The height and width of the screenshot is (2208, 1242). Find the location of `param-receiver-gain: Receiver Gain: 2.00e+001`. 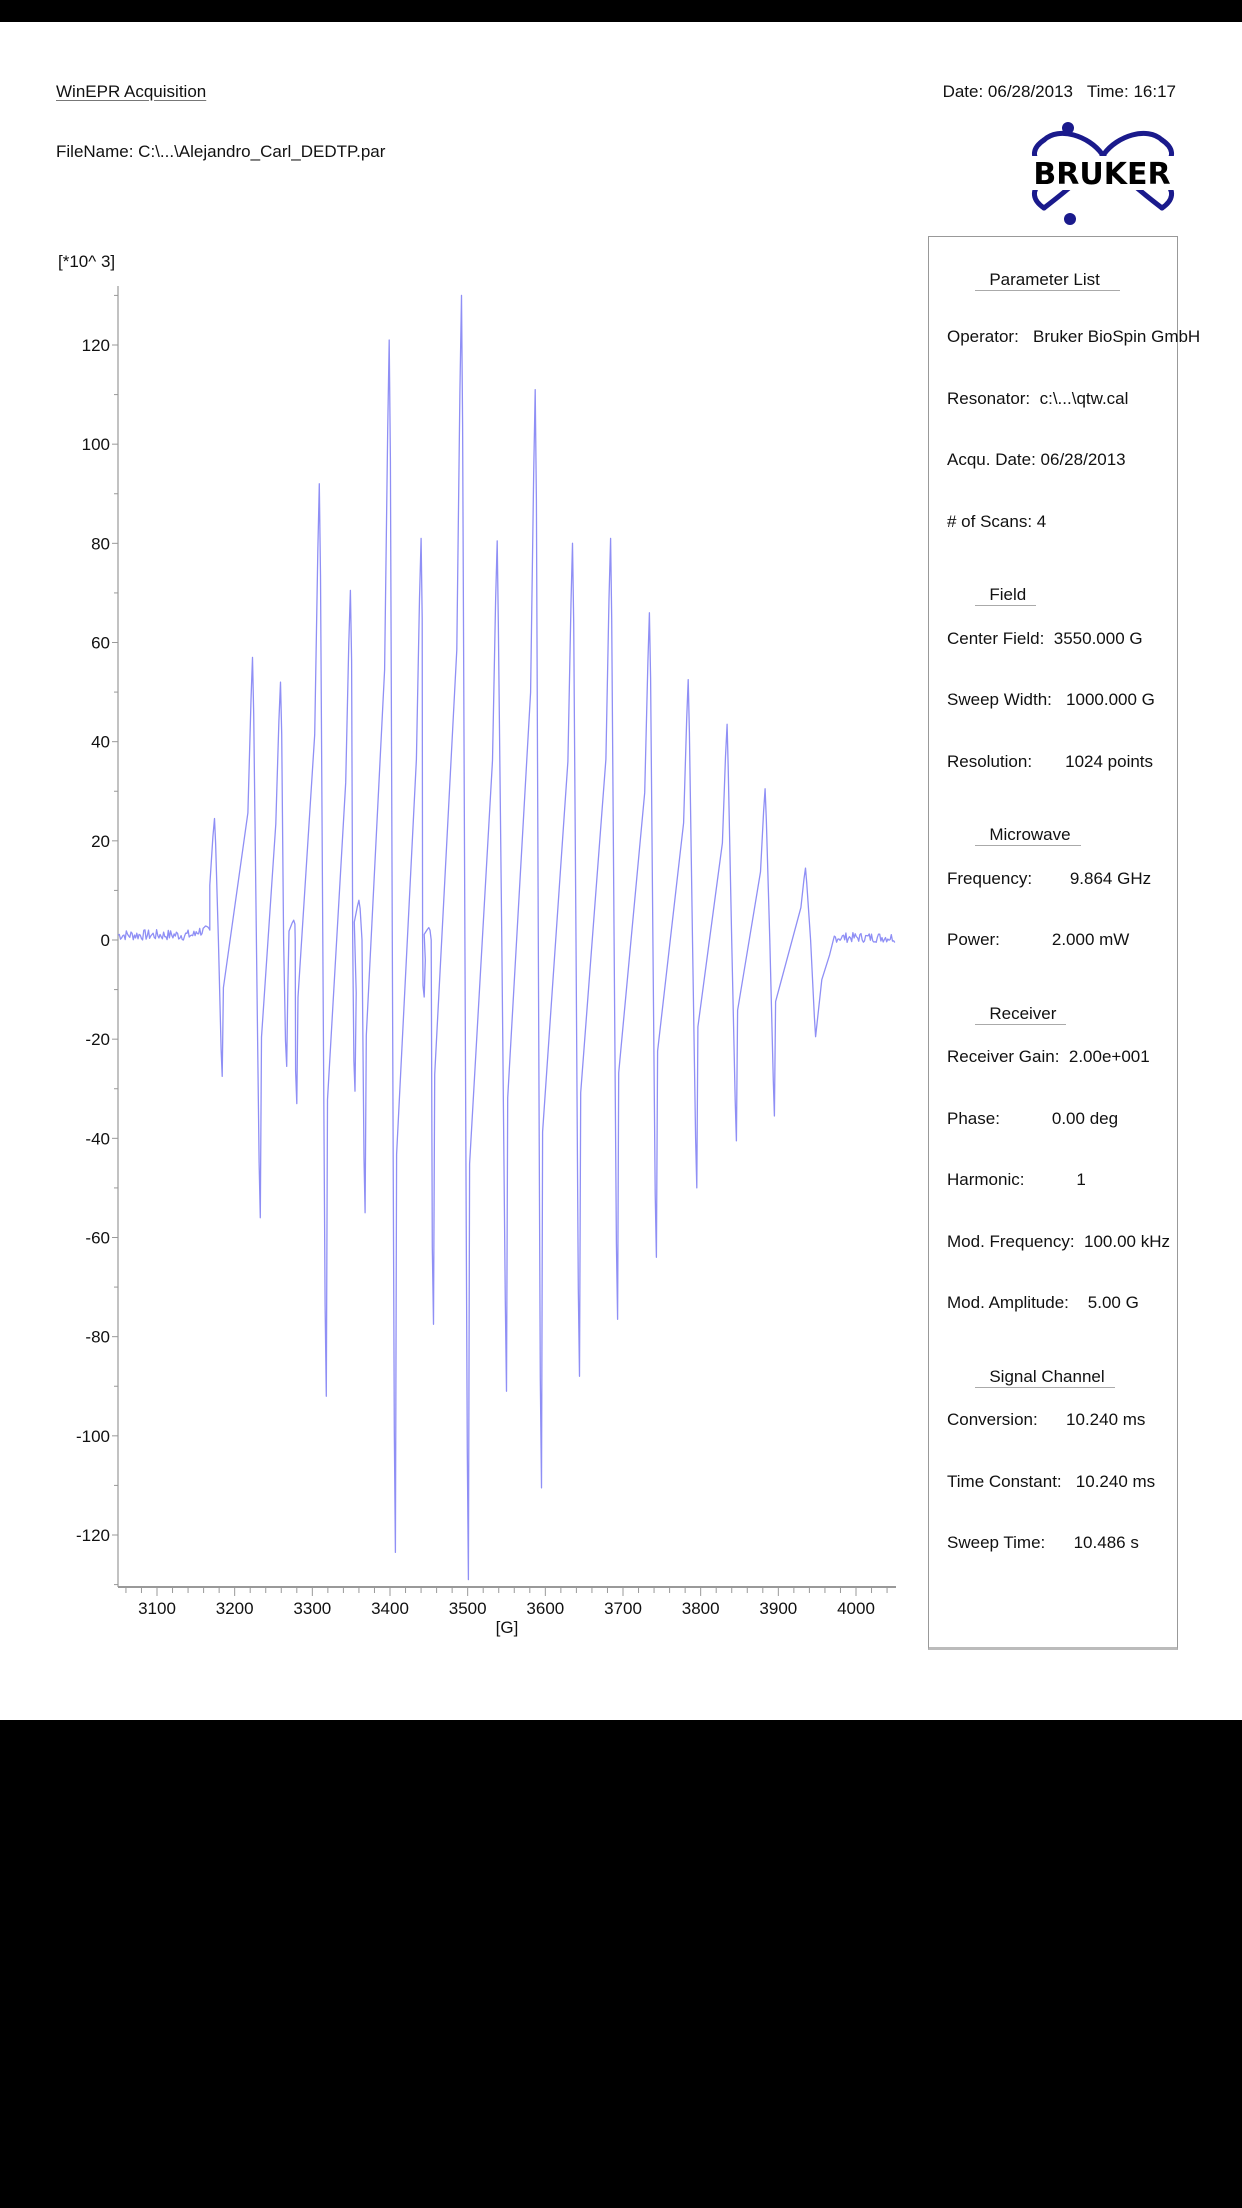

param-receiver-gain: Receiver Gain: 2.00e+001 is located at coordinates (1048, 1056).